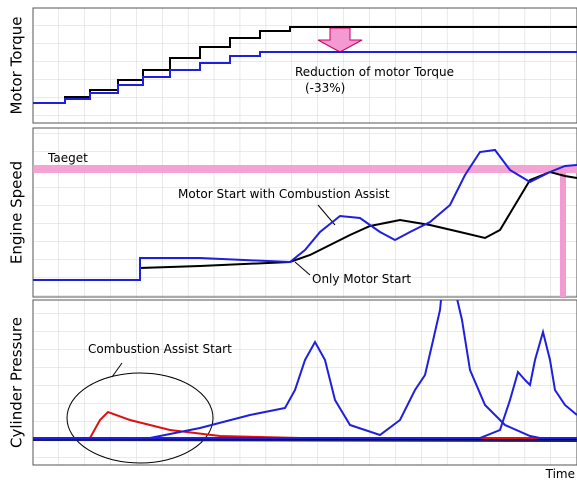 The height and width of the screenshot is (485, 577). I want to click on annotation: Reduction of motor Torque, so click(374, 72).